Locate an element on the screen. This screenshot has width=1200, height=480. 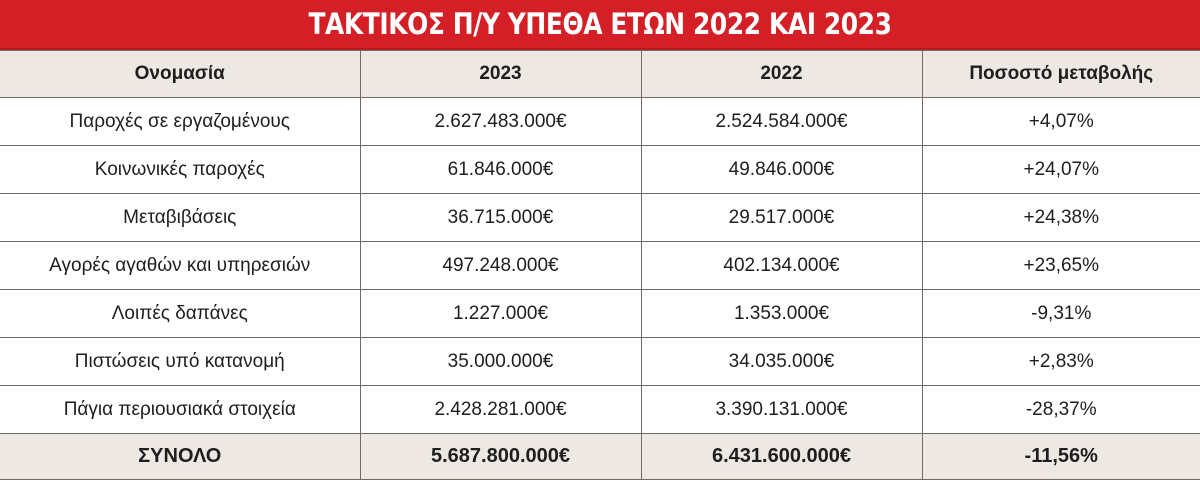
change-percent: +2,83% is located at coordinates (1060, 361).